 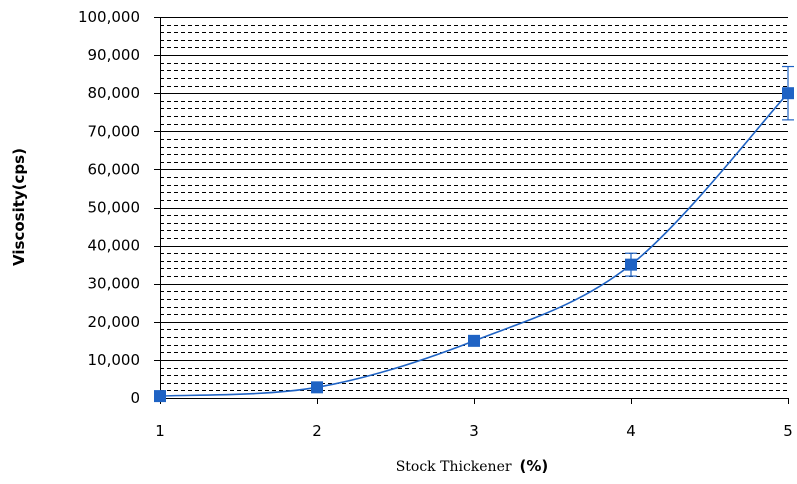 I want to click on x-tick-label: 2, so click(x=317, y=431).